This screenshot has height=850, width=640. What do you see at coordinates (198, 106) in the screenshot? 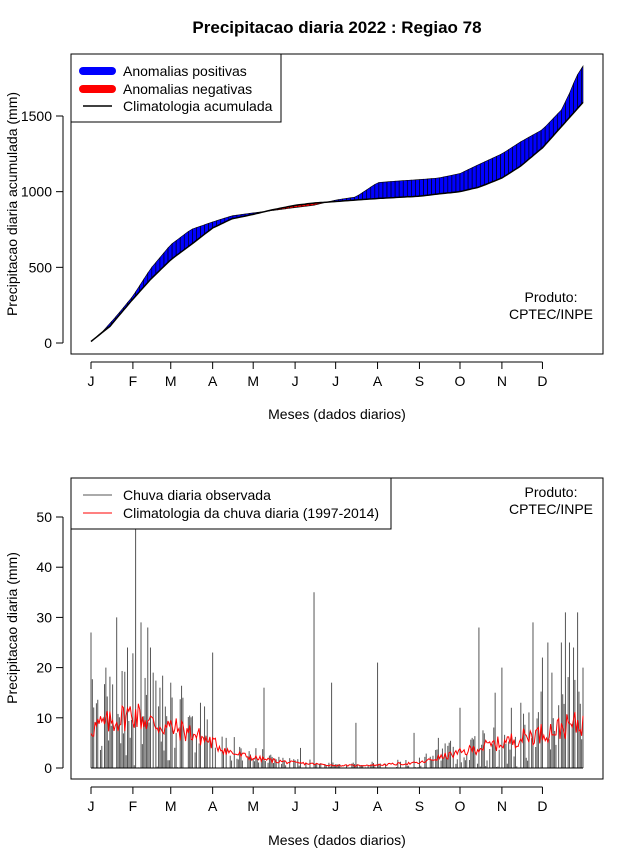
I see `legend-label-climatology: Climatologia acumulada` at bounding box center [198, 106].